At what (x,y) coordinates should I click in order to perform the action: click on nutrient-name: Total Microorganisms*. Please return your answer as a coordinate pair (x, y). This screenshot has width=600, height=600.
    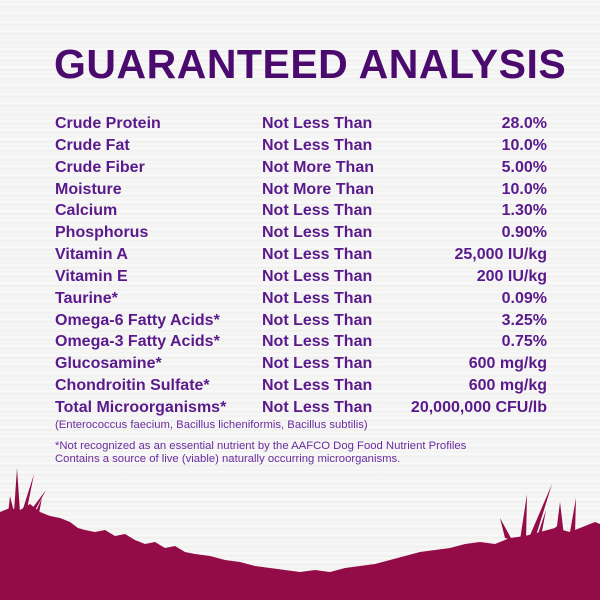
    Looking at the image, I should click on (141, 407).